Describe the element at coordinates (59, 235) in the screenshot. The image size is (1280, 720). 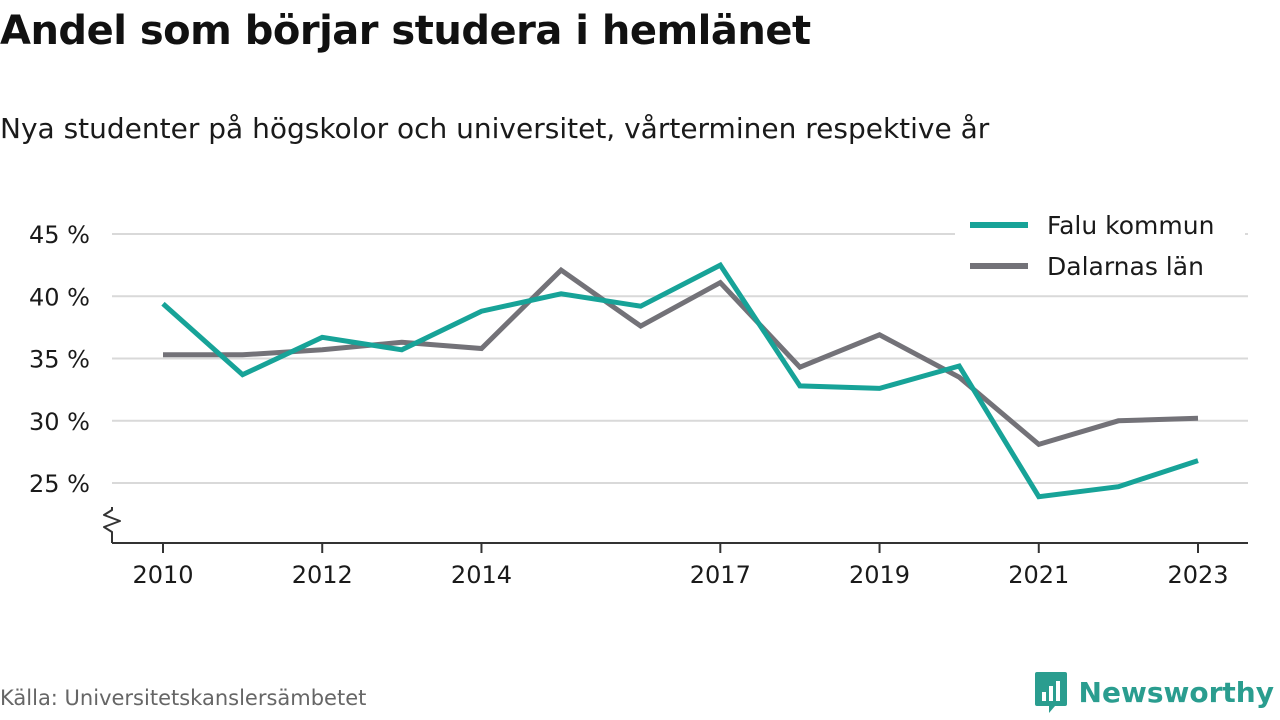
I see `y-tick-label: 45 %` at that location.